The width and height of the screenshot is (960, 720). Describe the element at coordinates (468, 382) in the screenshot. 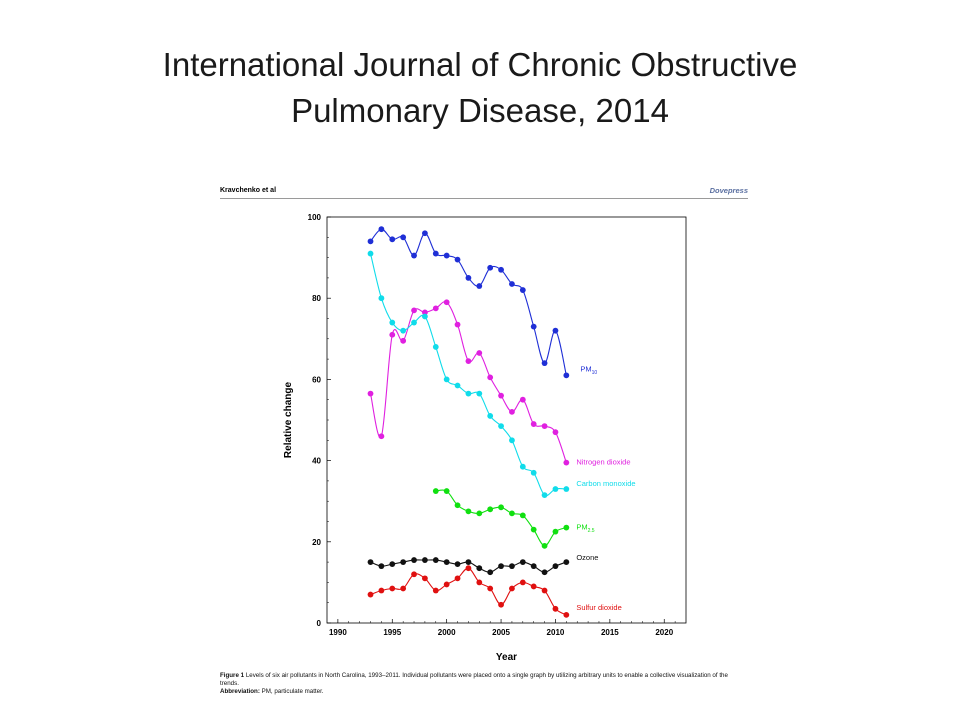

I see `series-line-nitrogen-dioxide` at that location.